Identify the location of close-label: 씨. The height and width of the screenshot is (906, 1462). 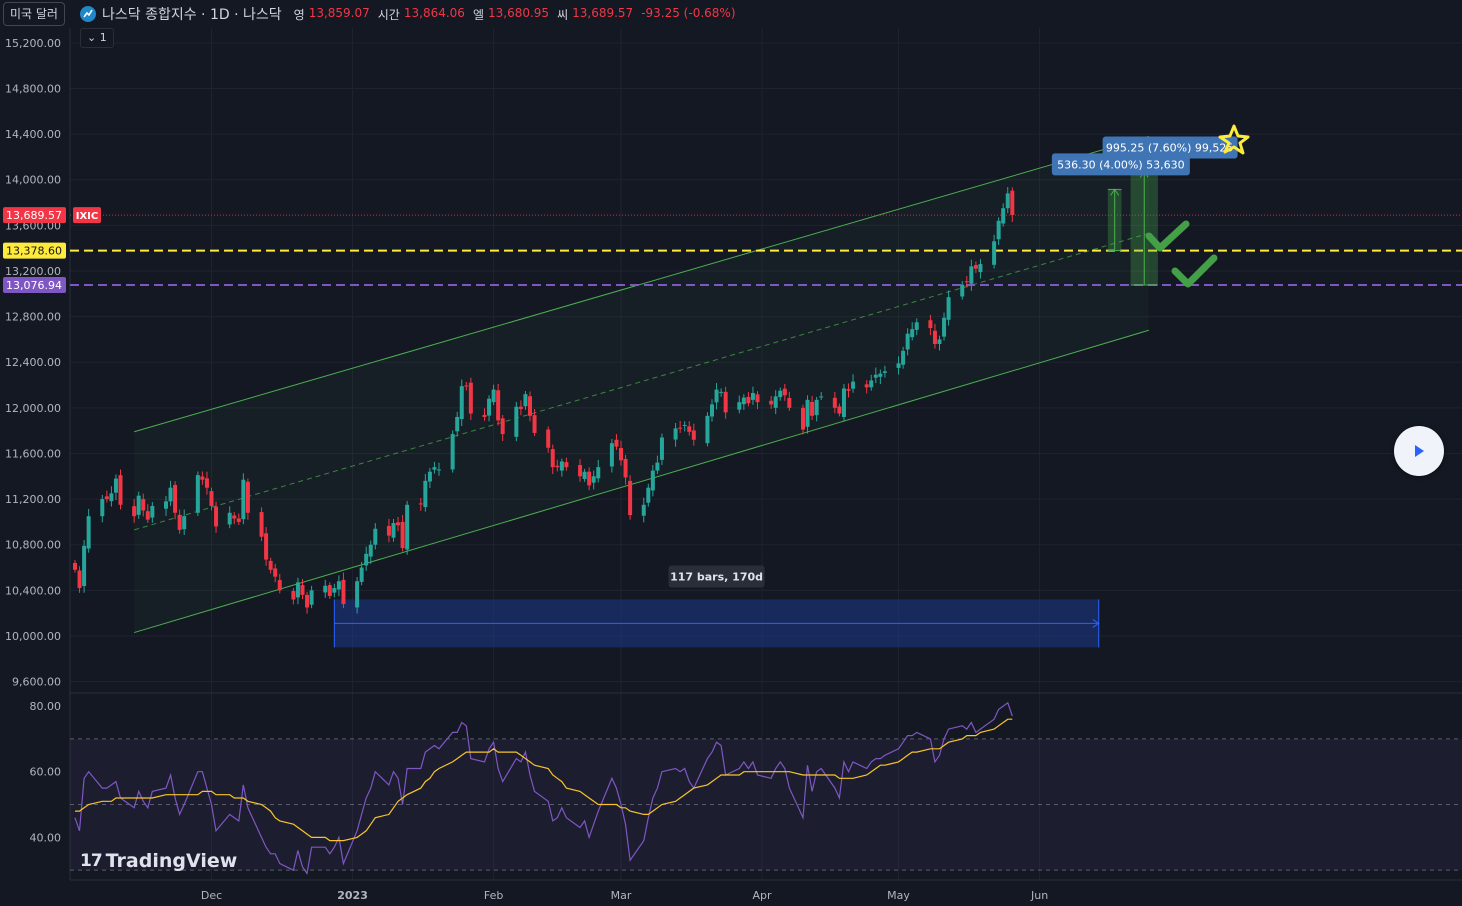
(563, 14).